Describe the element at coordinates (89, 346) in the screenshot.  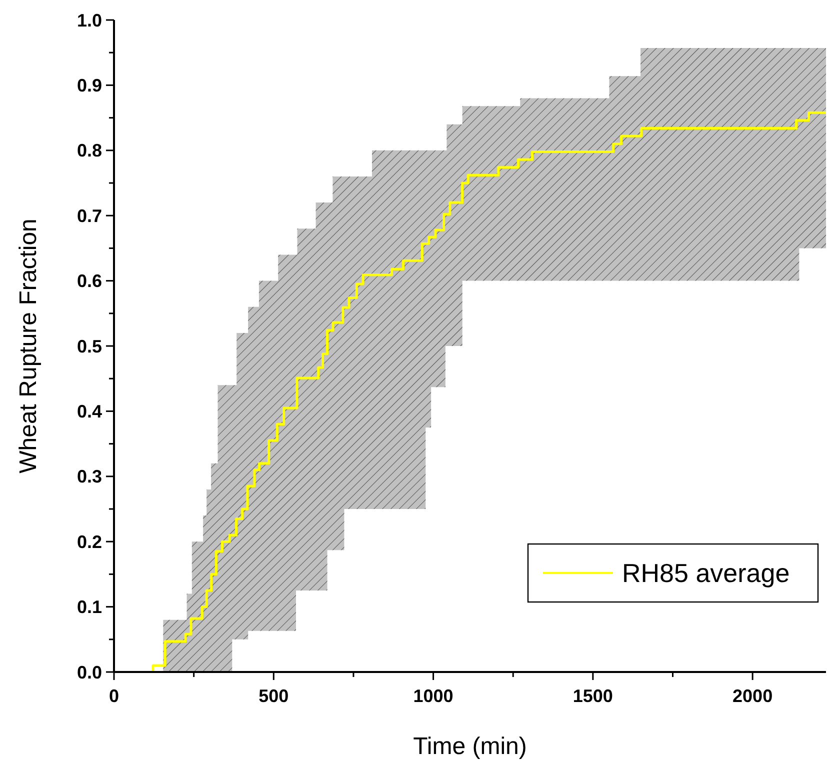
I see `y-tick-label: 0.5` at that location.